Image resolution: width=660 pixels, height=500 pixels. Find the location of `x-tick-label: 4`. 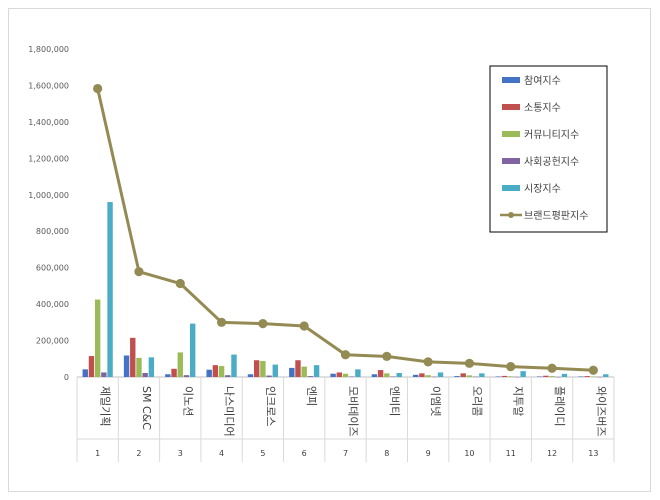

x-tick-label: 4 is located at coordinates (221, 453).